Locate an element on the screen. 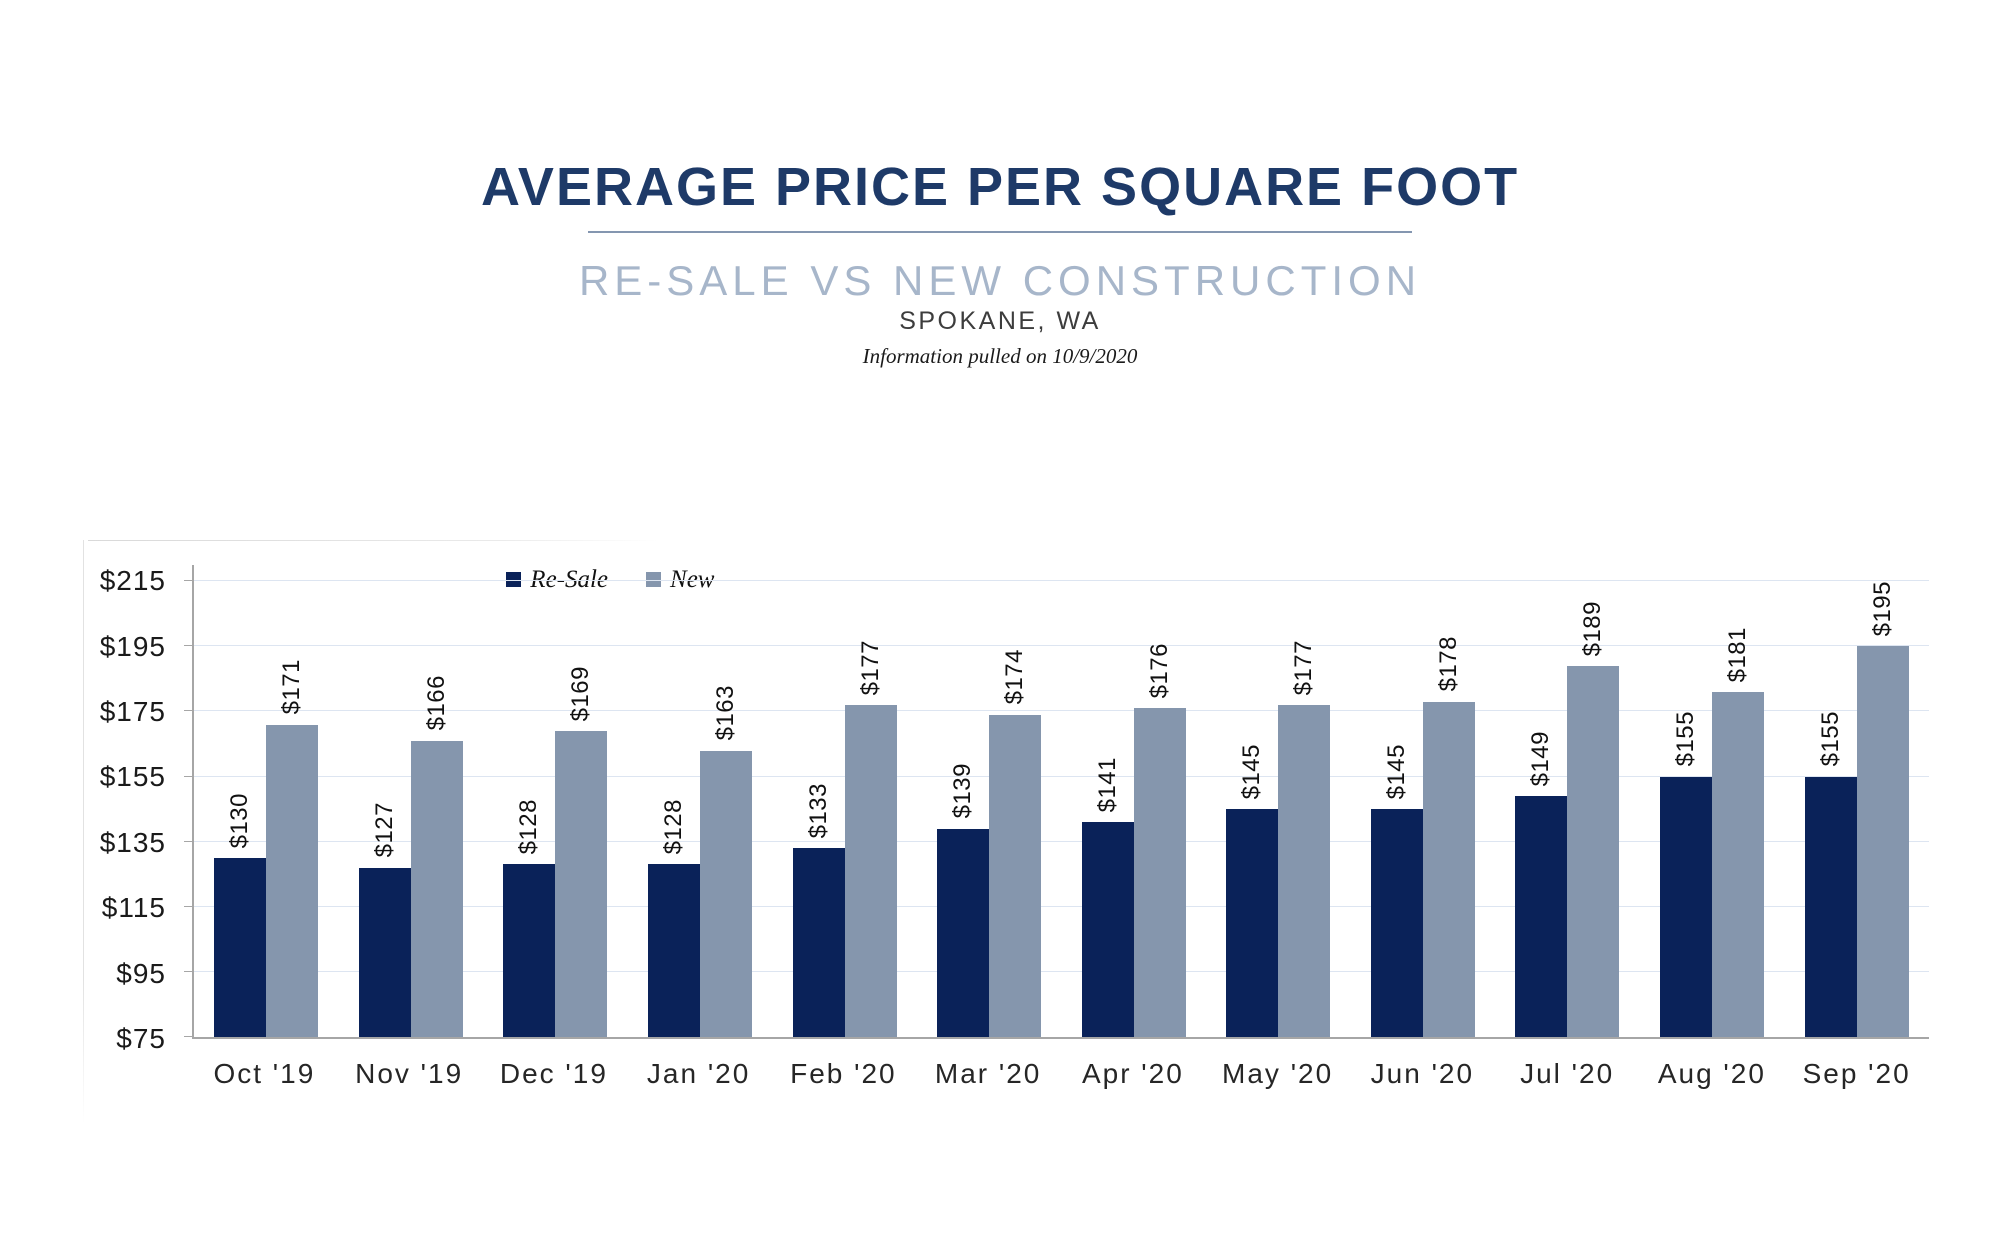  bar-group: $133 $177 is located at coordinates (844, 801).